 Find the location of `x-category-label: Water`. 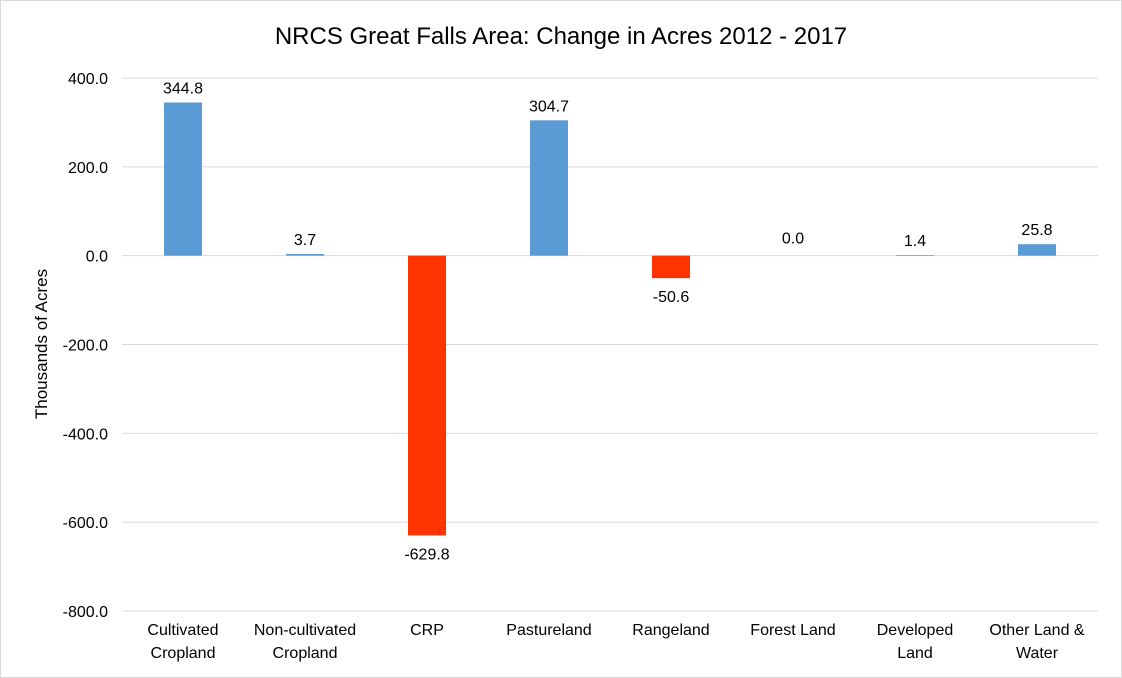

x-category-label: Water is located at coordinates (1037, 653).